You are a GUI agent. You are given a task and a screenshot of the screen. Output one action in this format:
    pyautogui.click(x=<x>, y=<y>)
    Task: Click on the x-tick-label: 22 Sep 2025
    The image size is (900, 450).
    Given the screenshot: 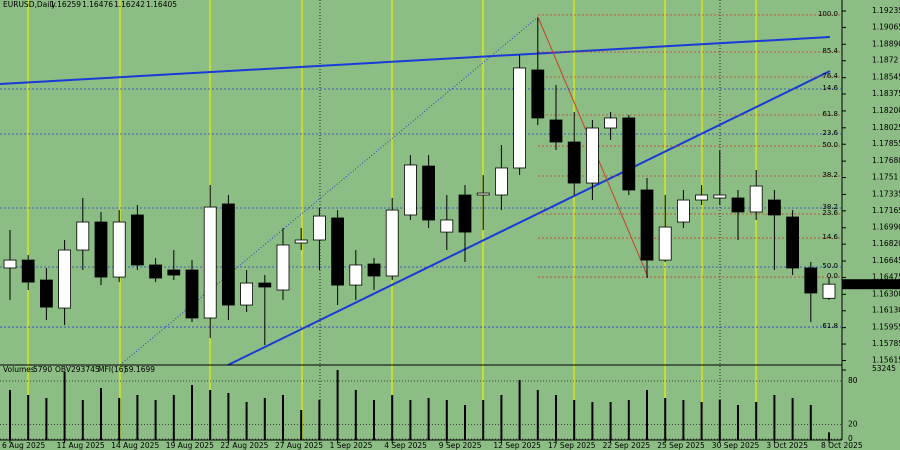 What is the action you would take?
    pyautogui.click(x=627, y=445)
    